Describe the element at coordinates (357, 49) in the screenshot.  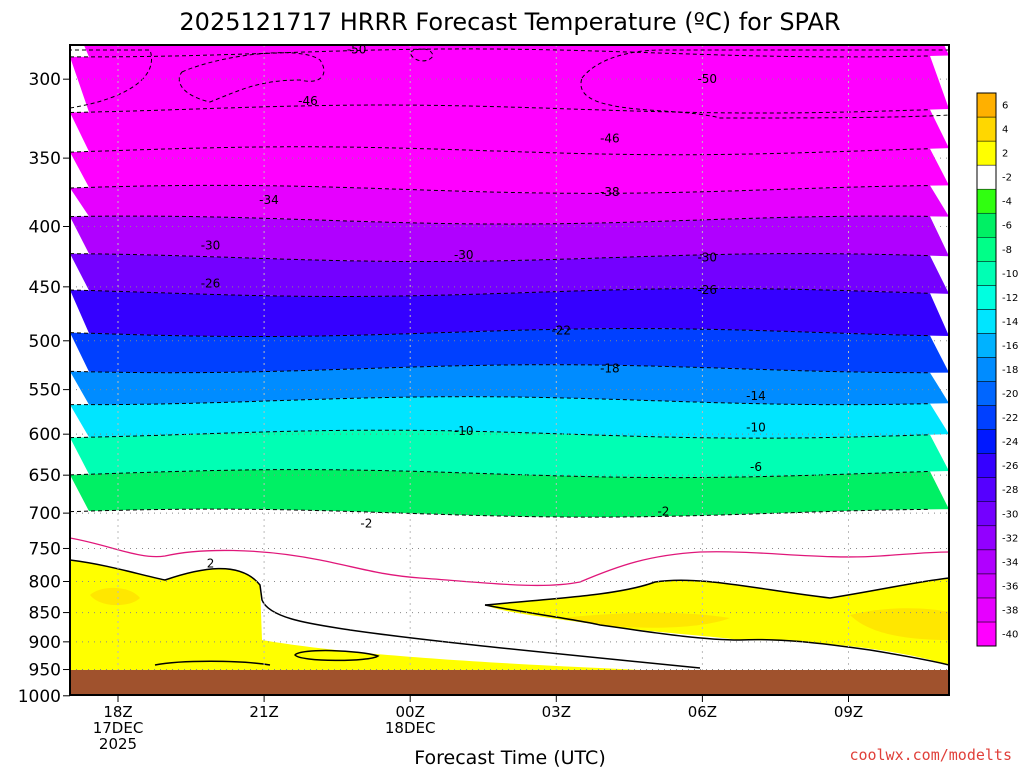
I see `contour-label: -50` at that location.